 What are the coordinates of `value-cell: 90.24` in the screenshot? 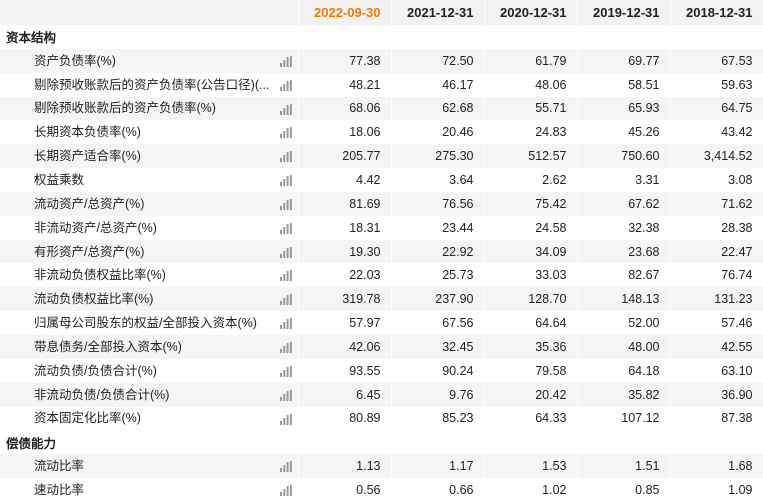 It's located at (438, 370).